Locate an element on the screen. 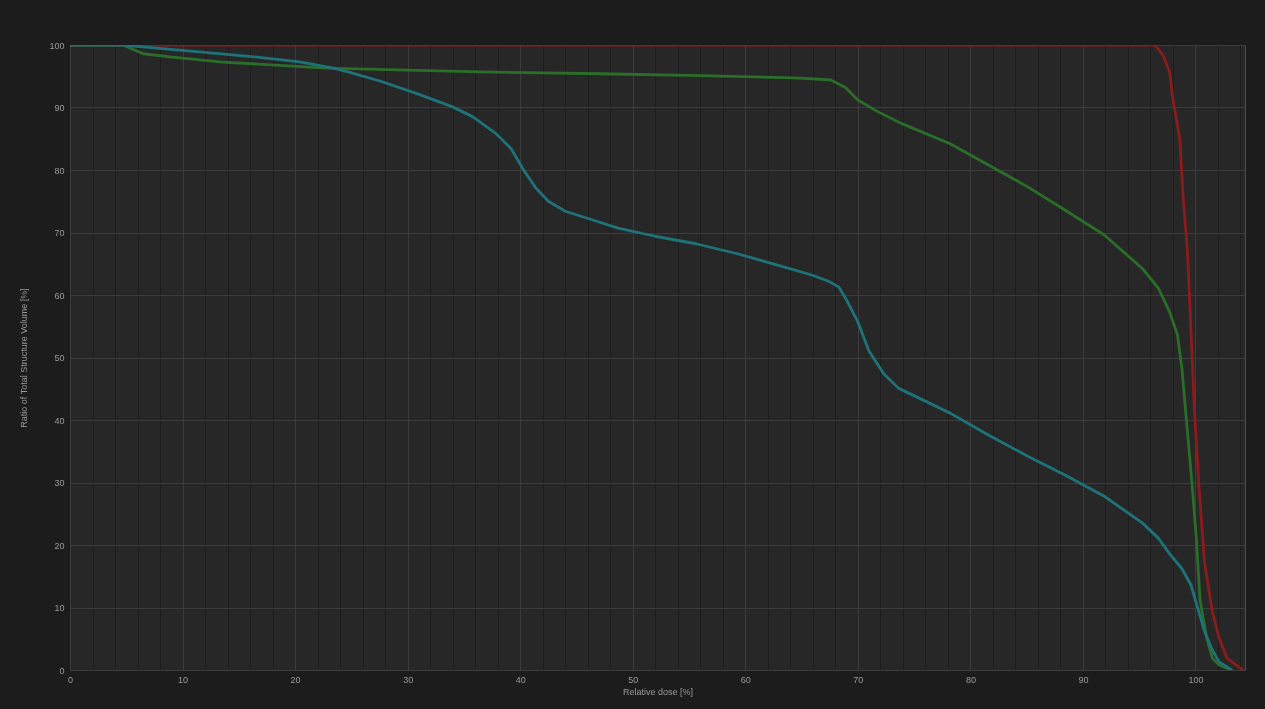 The height and width of the screenshot is (709, 1265). y-tick-label: 80 is located at coordinates (59, 170).